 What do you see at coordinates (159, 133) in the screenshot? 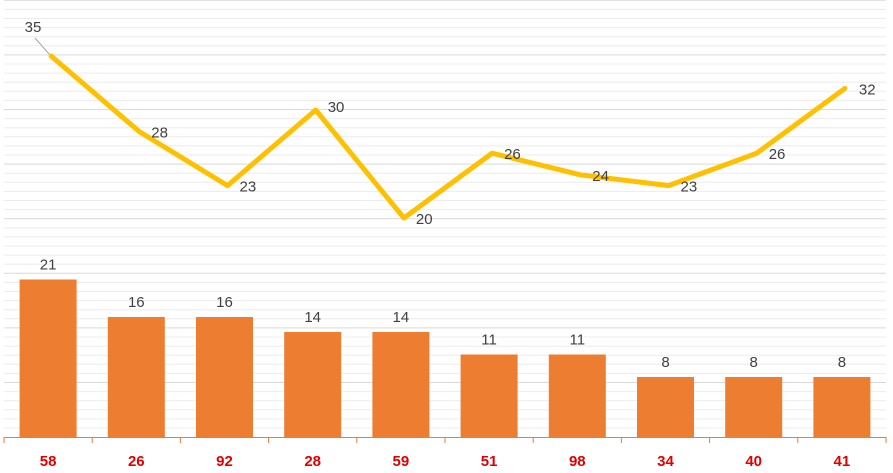
I see `line-value-label: 28` at bounding box center [159, 133].